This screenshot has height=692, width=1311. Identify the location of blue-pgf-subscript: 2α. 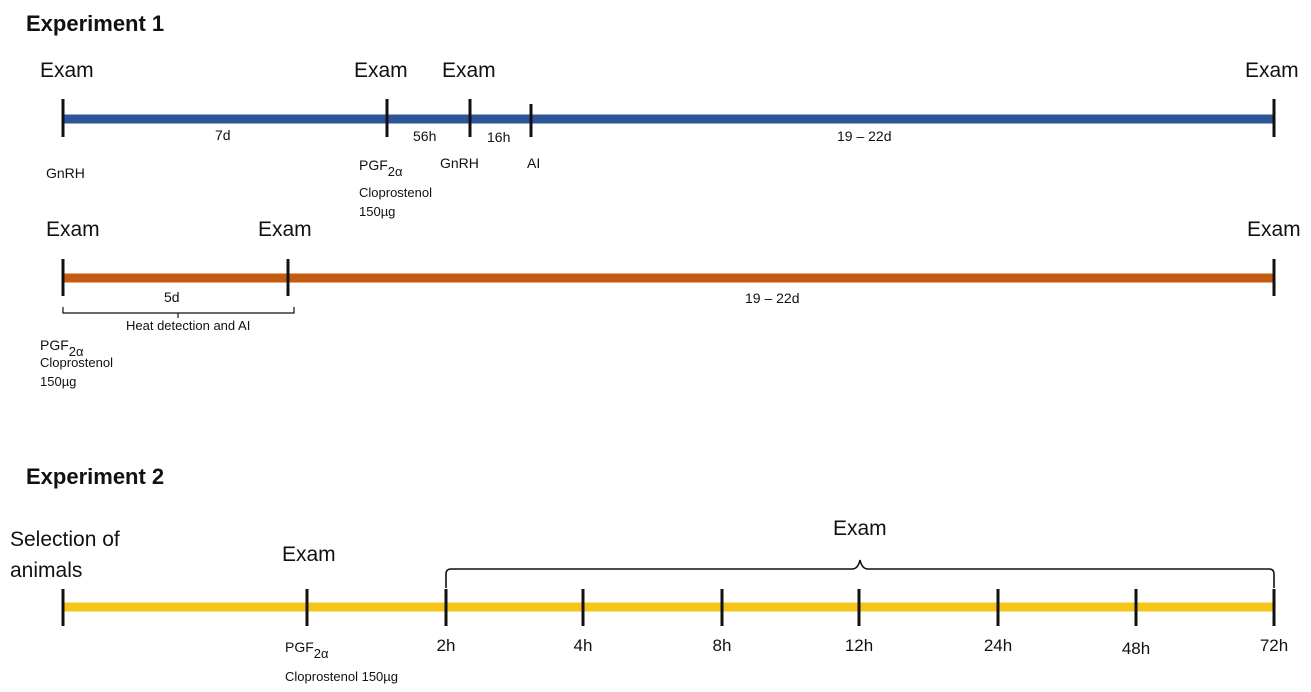
(395, 171).